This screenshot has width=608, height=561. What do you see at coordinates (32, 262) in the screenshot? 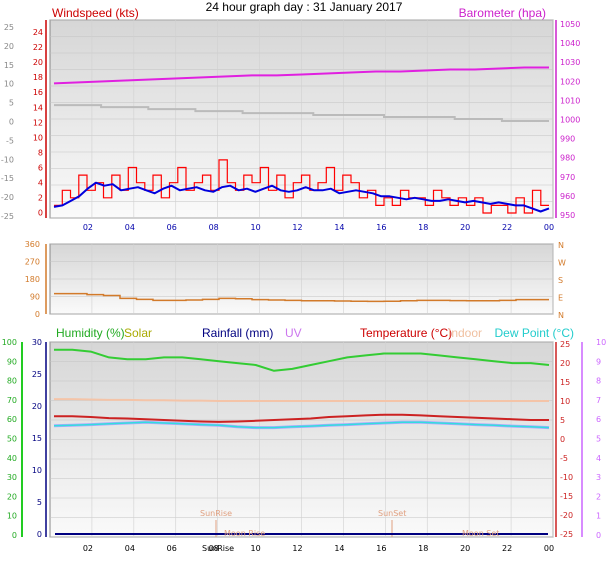
I see `direction-left-tick: 270` at bounding box center [32, 262].